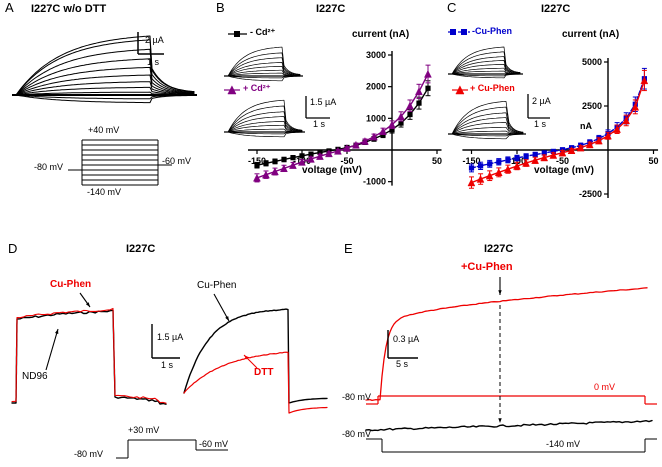 The width and height of the screenshot is (662, 467). What do you see at coordinates (9, 7) in the screenshot?
I see `panel-a-letter: A` at bounding box center [9, 7].